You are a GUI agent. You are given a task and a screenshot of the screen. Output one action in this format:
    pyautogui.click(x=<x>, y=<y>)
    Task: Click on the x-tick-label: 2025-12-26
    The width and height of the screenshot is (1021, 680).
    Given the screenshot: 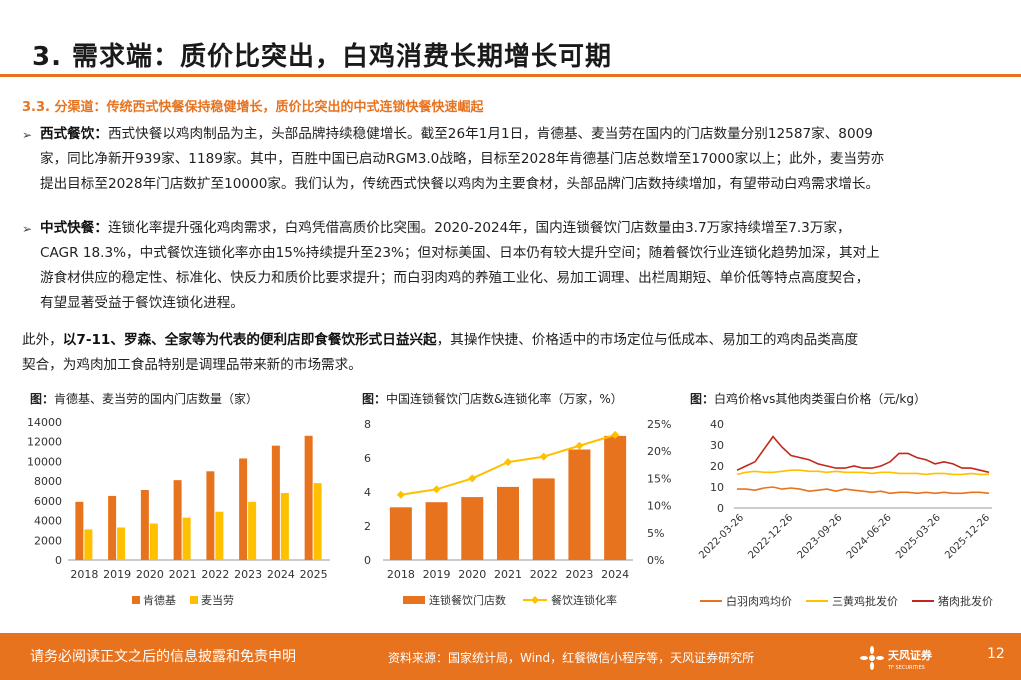 What is the action you would take?
    pyautogui.click(x=967, y=536)
    